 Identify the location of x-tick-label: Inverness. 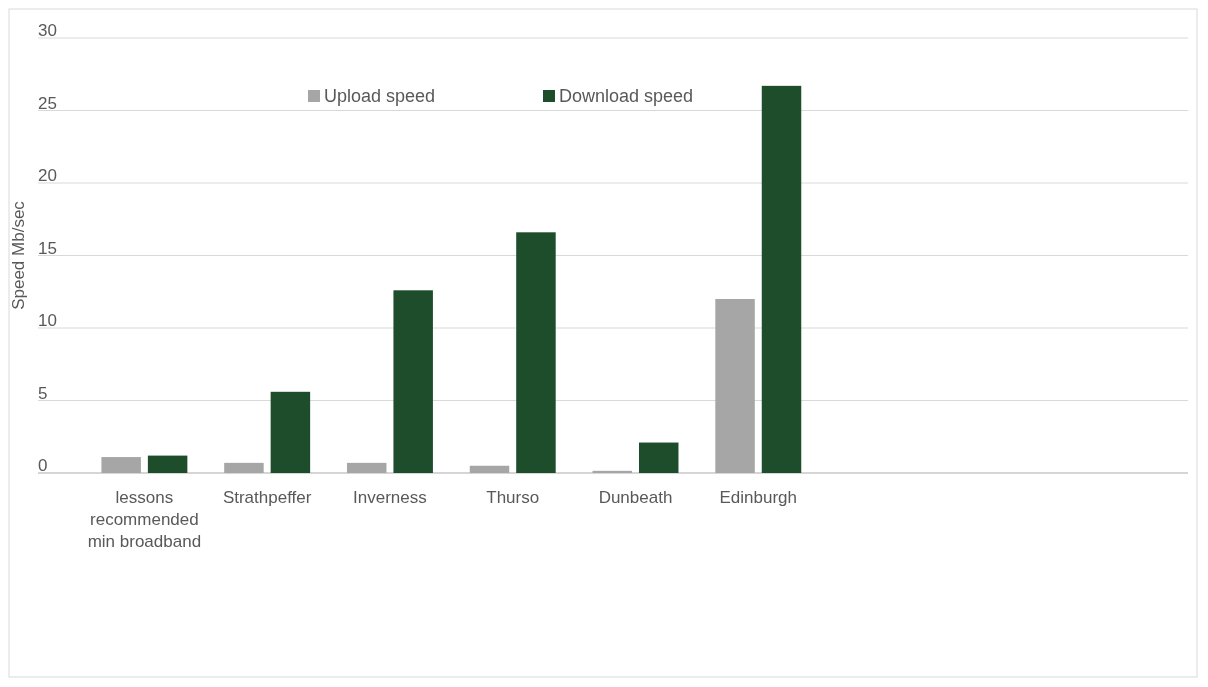
(390, 497).